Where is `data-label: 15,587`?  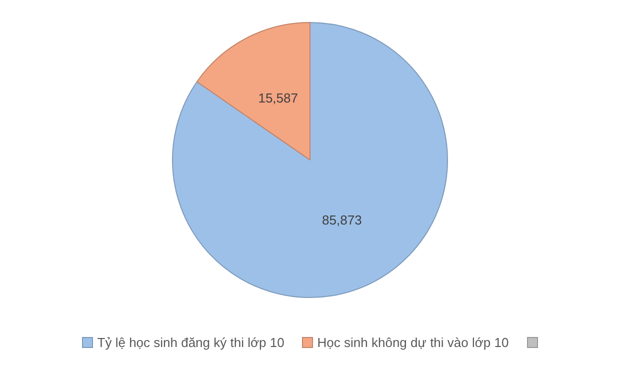 data-label: 15,587 is located at coordinates (278, 98).